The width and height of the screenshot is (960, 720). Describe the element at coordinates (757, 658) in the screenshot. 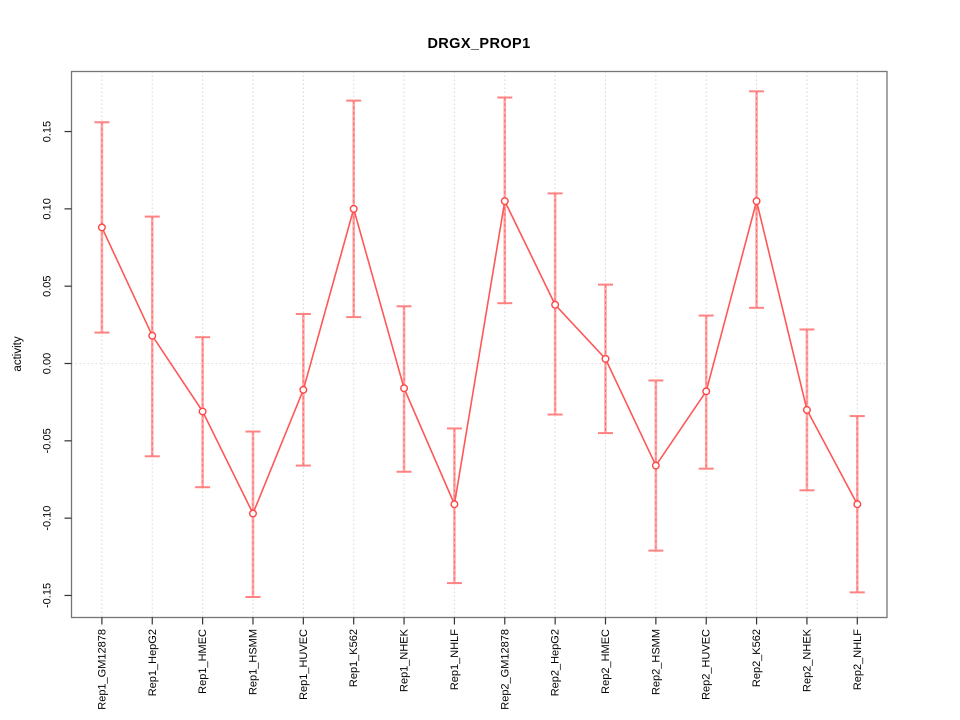

I see `x-tick-label: Rep2_K562` at that location.